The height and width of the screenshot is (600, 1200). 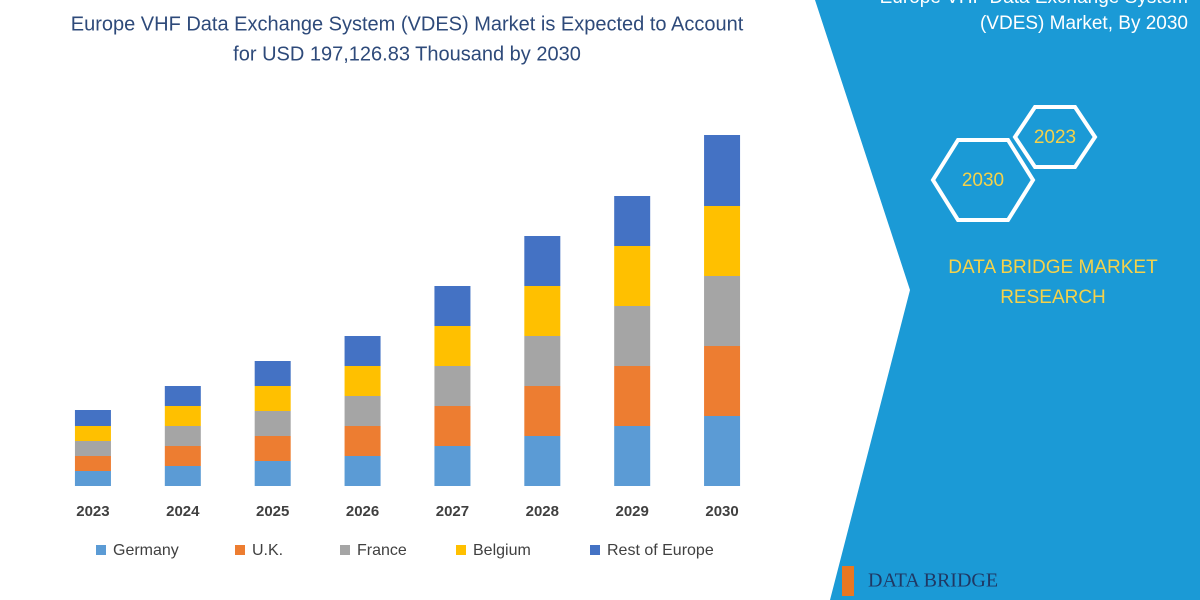 I want to click on x-tick-label: 2024, so click(x=183, y=511).